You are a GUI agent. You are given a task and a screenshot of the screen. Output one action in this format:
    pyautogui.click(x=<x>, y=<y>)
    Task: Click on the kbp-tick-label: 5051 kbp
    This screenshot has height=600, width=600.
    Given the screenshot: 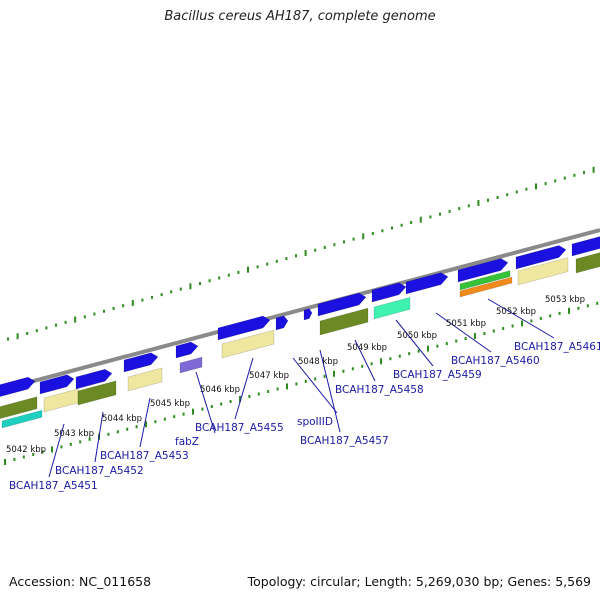 What is the action you would take?
    pyautogui.click(x=466, y=324)
    